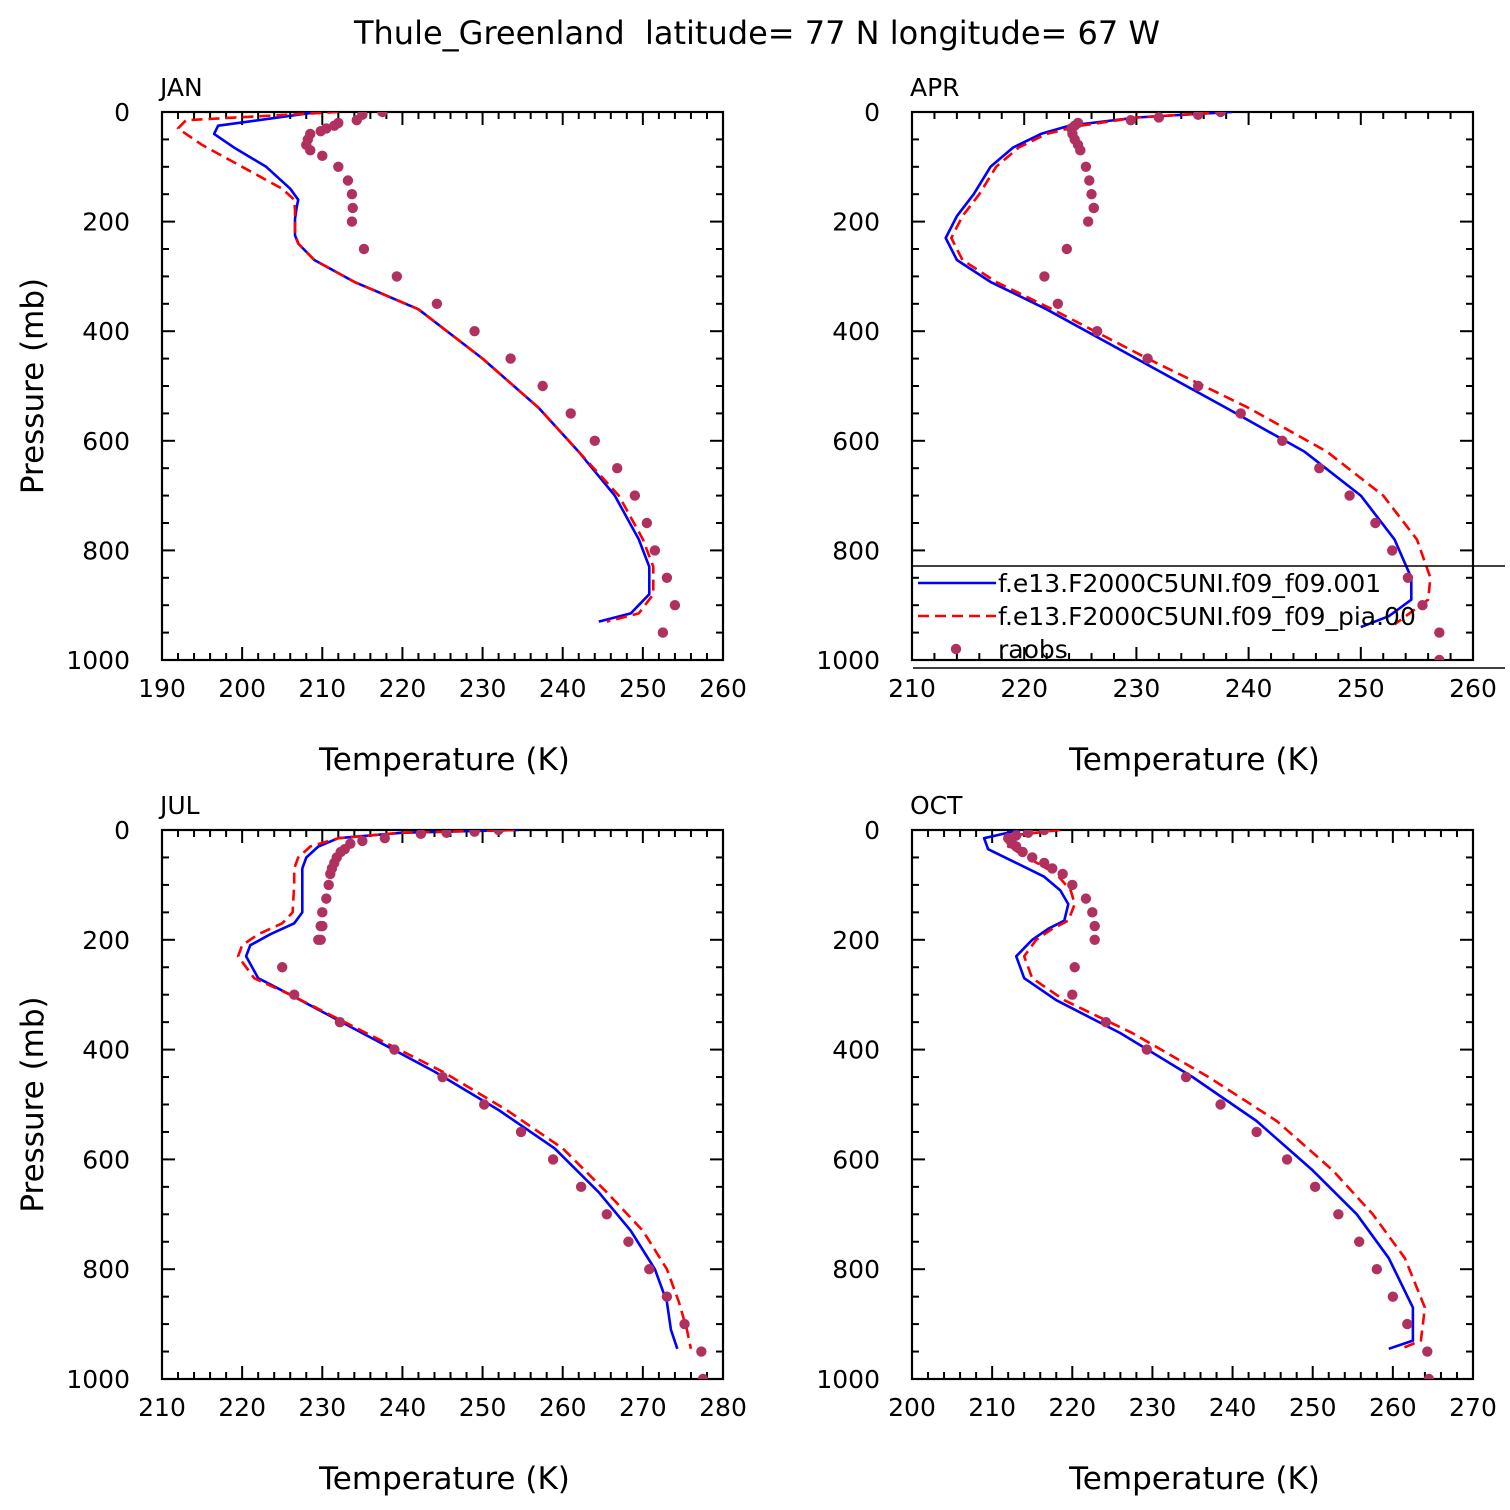 The width and height of the screenshot is (1510, 1510). What do you see at coordinates (1033, 649) in the screenshot?
I see `legend-label: raobs` at bounding box center [1033, 649].